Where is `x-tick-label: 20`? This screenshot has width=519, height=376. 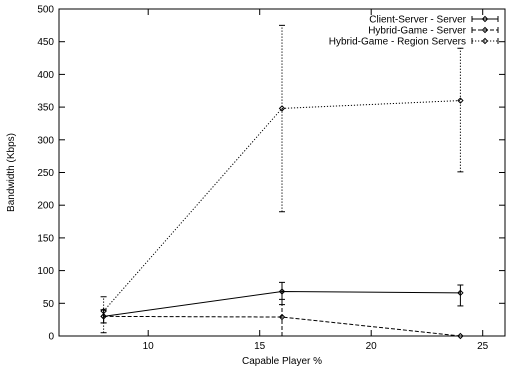
x-tick-label: 20 is located at coordinates (372, 346).